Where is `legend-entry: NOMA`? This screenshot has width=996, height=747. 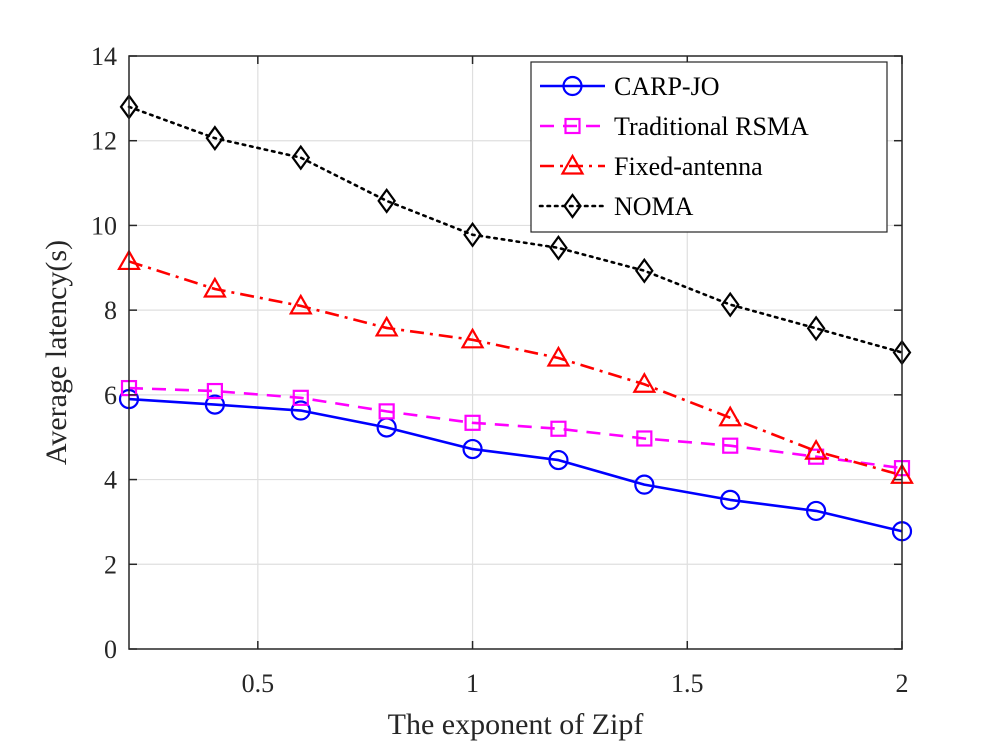
legend-entry: NOMA is located at coordinates (616, 206).